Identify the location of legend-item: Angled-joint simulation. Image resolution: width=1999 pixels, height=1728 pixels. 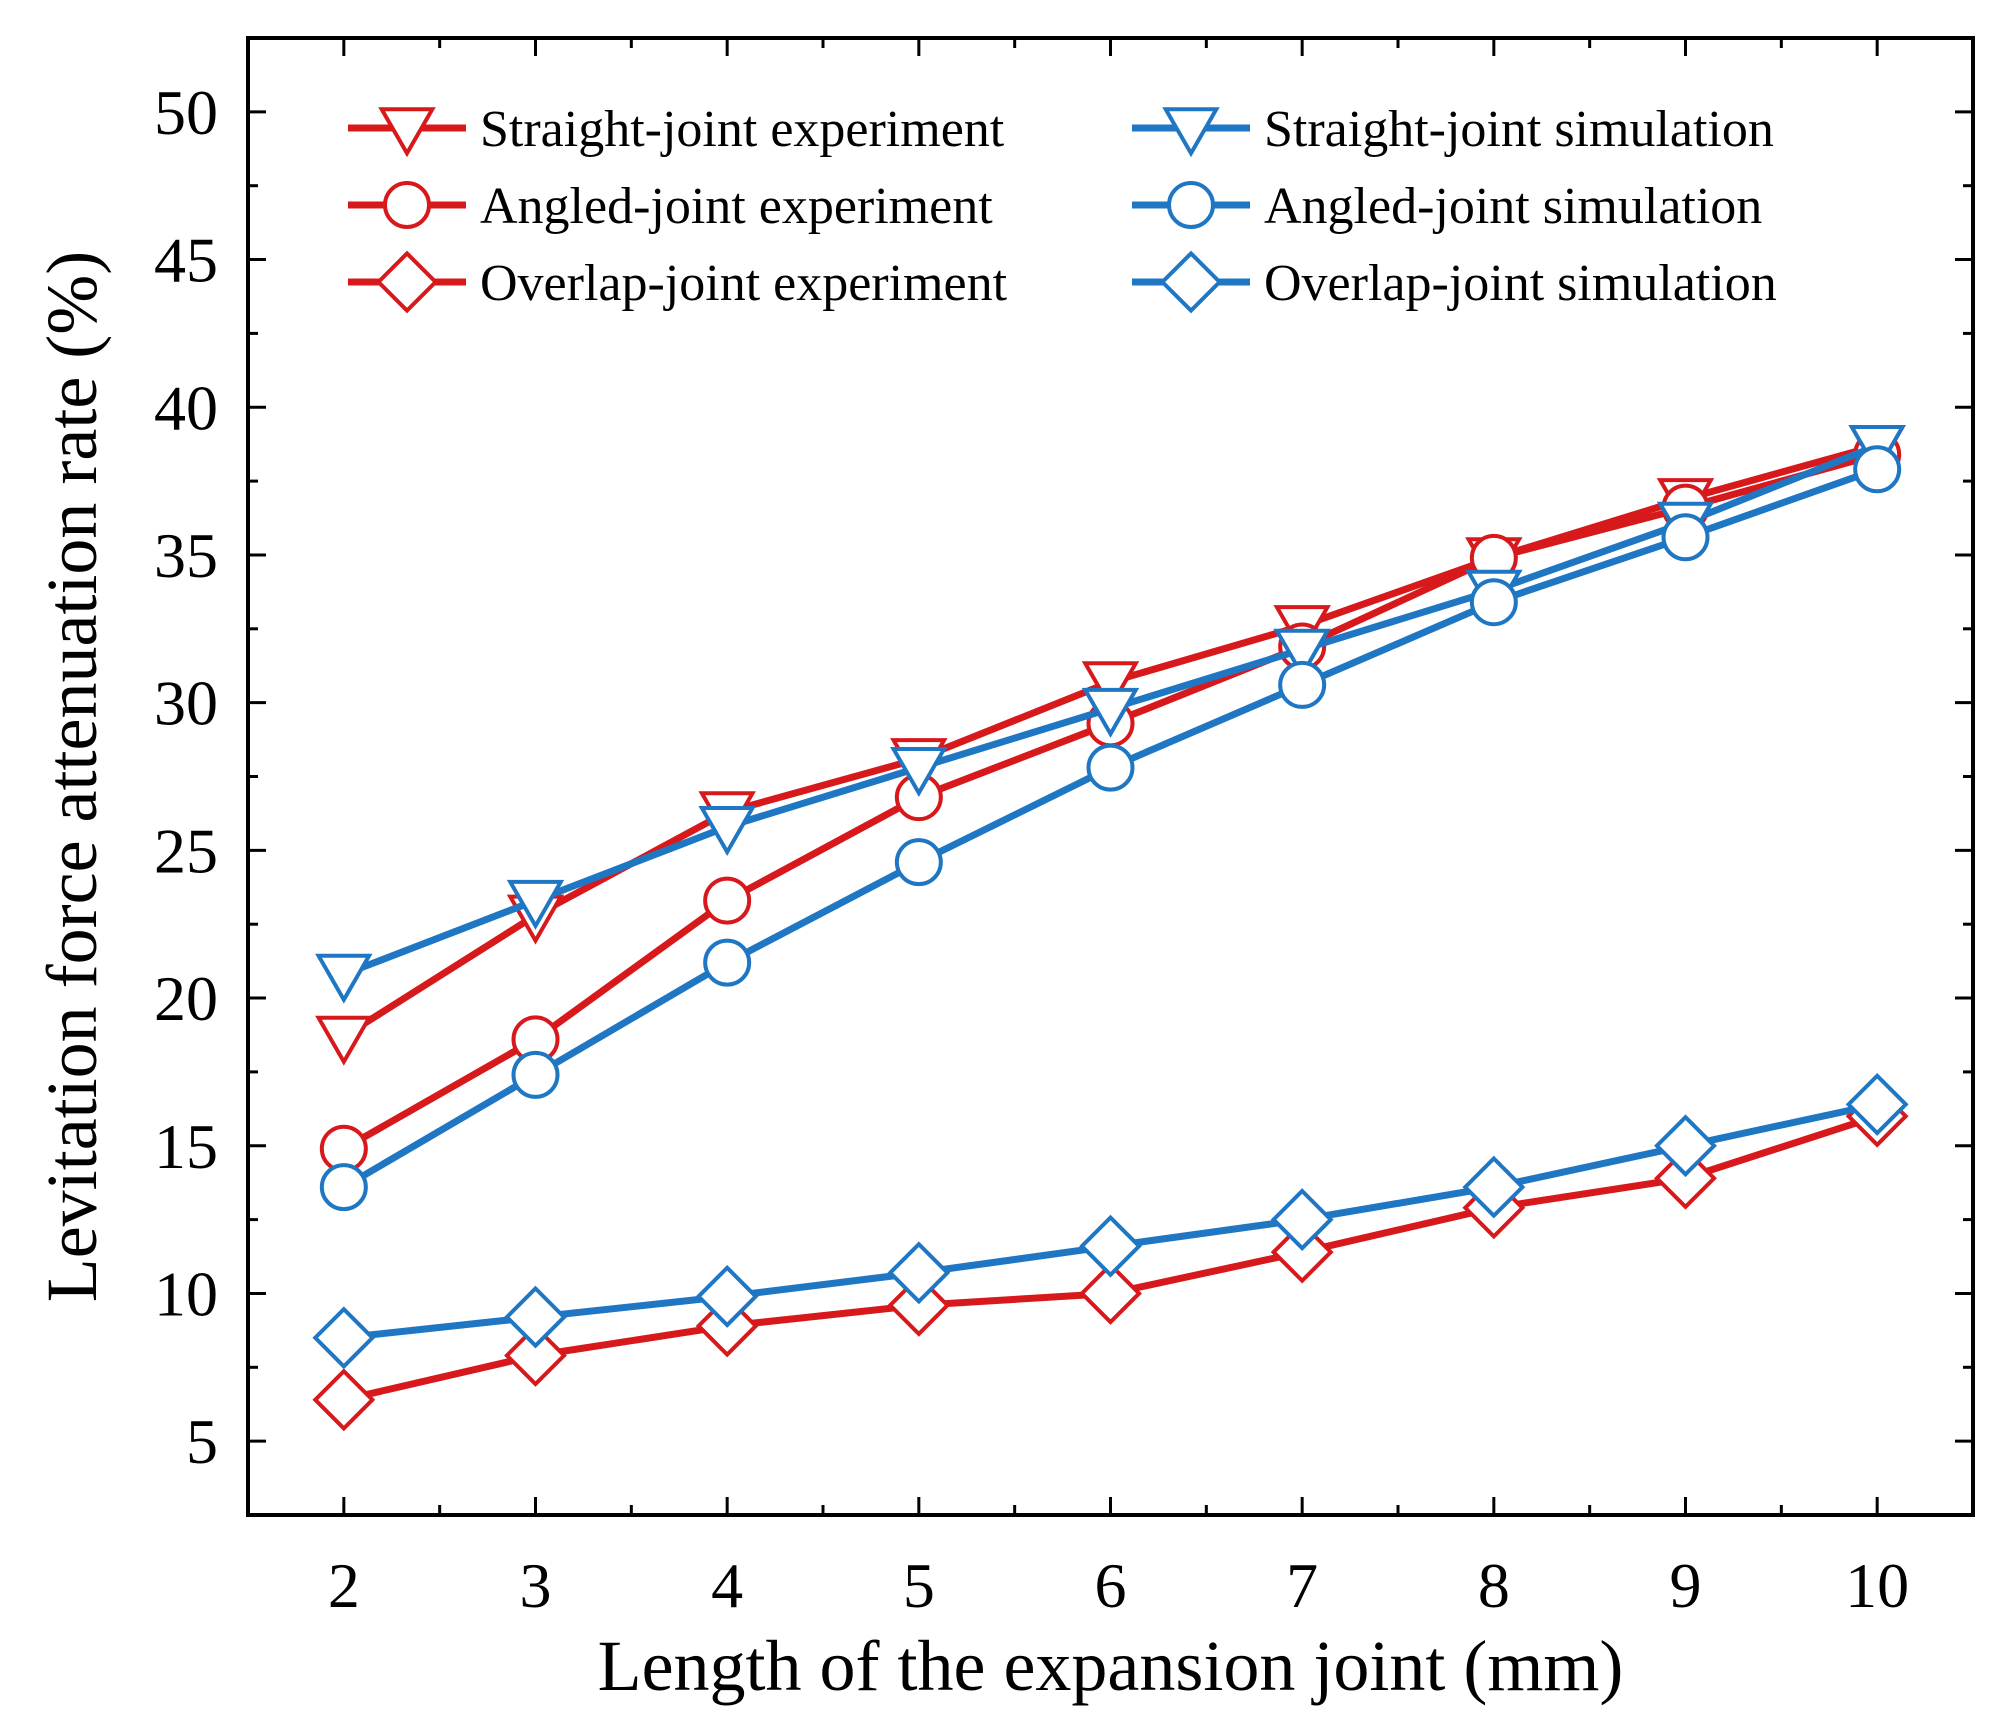
(1447, 206).